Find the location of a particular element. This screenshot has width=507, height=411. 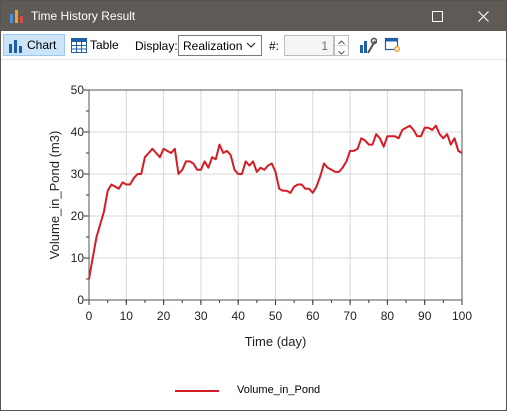

x-tick-label: 50 is located at coordinates (276, 316).